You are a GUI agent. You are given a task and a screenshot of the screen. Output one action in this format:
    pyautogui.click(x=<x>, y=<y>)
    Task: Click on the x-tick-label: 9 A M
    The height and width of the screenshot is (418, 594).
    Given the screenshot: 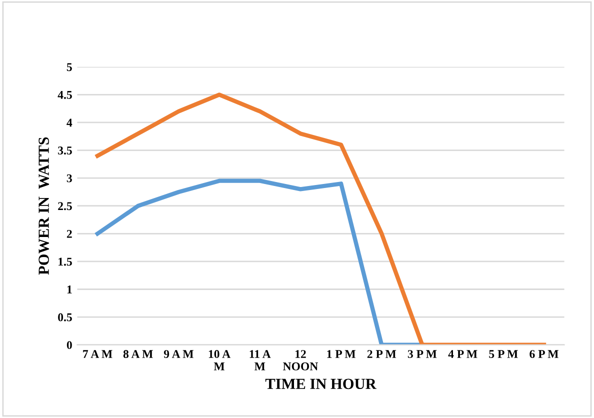 What is the action you would take?
    pyautogui.click(x=179, y=354)
    